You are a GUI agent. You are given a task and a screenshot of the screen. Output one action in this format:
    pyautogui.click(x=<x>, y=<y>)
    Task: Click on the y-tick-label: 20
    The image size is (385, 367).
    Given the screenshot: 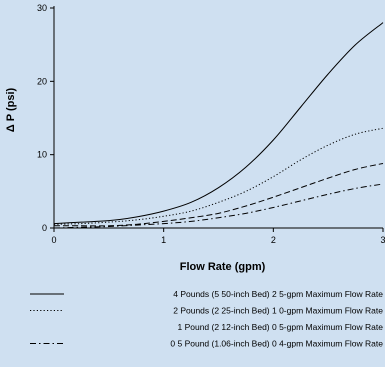 What is the action you would take?
    pyautogui.click(x=42, y=81)
    